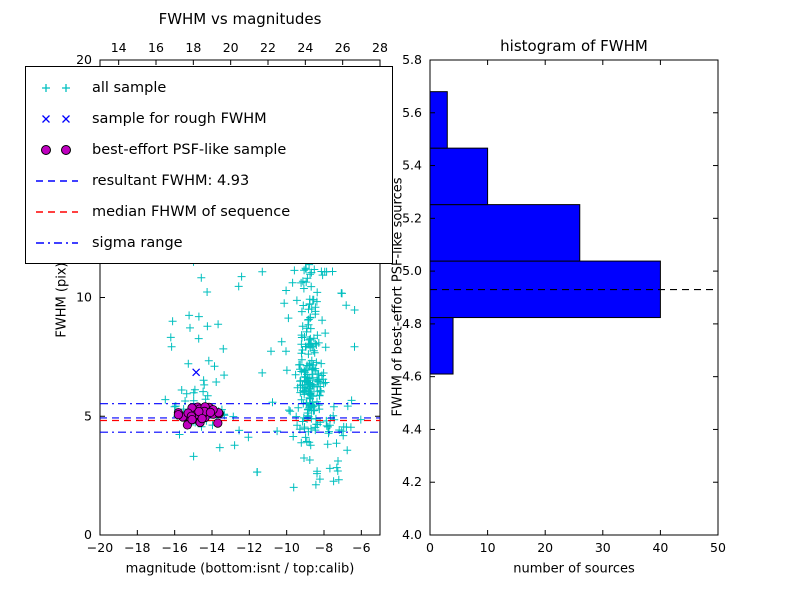 This screenshot has width=800, height=600. Describe the element at coordinates (56, 118) in the screenshot. I see `x-marker-icon` at that location.